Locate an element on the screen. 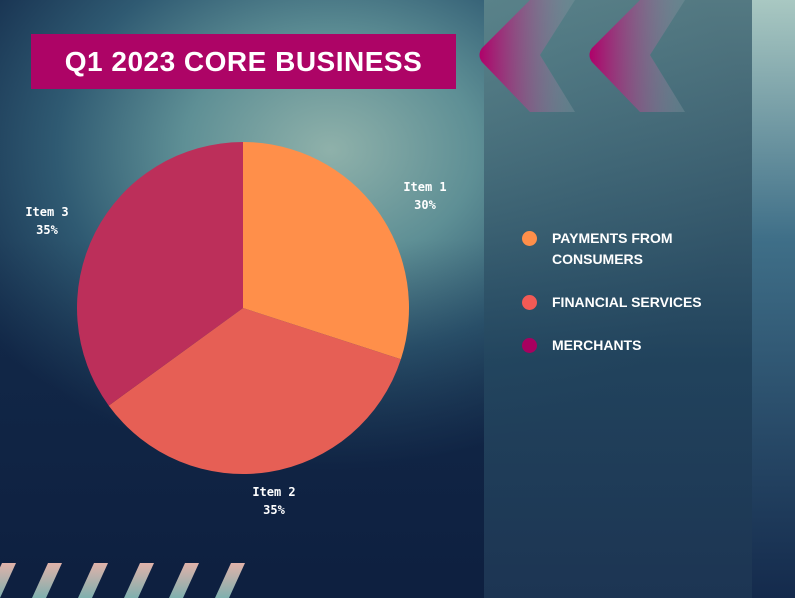  chevron-decoration-icon is located at coordinates (582, 56).